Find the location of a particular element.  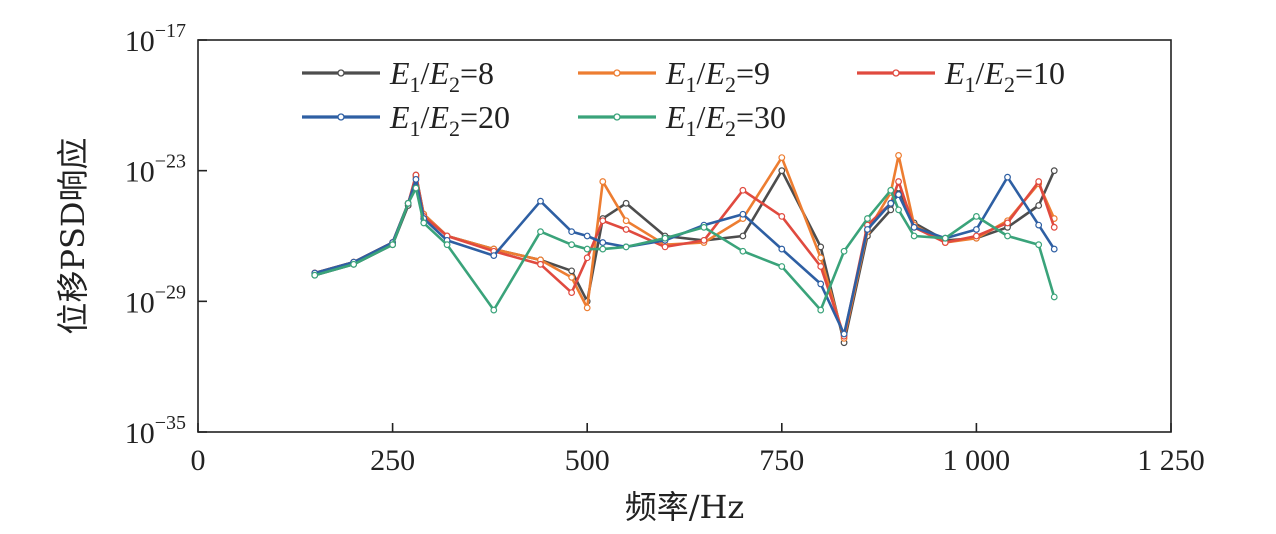

x-tick-label: 0 is located at coordinates (198, 460).